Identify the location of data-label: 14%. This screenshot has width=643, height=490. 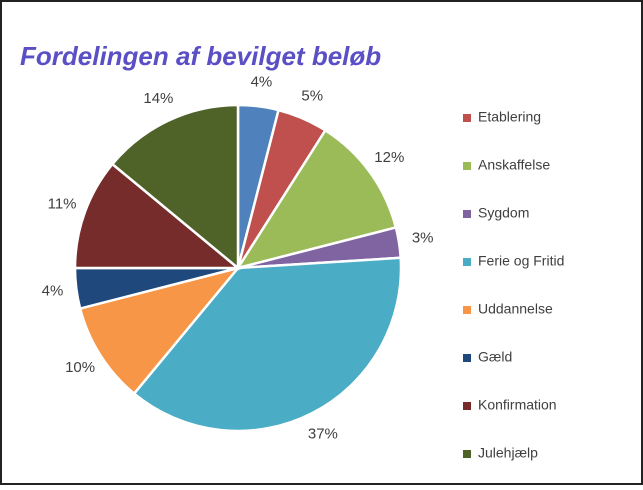
(158, 98).